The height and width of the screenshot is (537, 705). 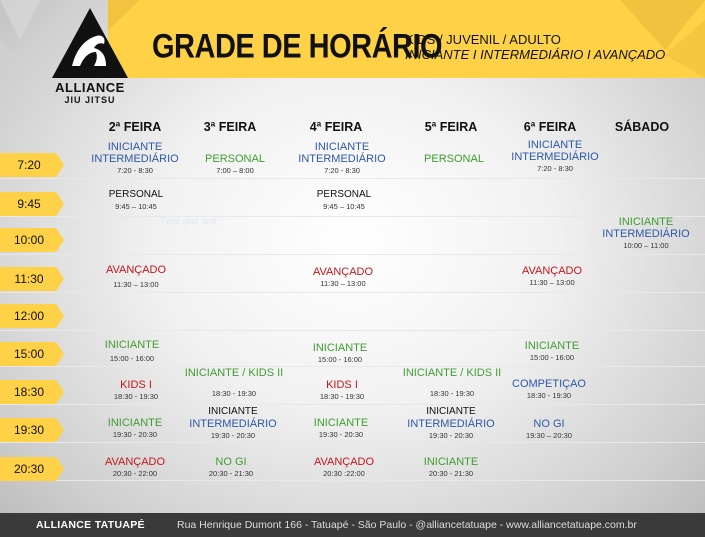 I want to click on class-mon-1930: INICIANTE 19:30 - 20:30, so click(x=135, y=429).